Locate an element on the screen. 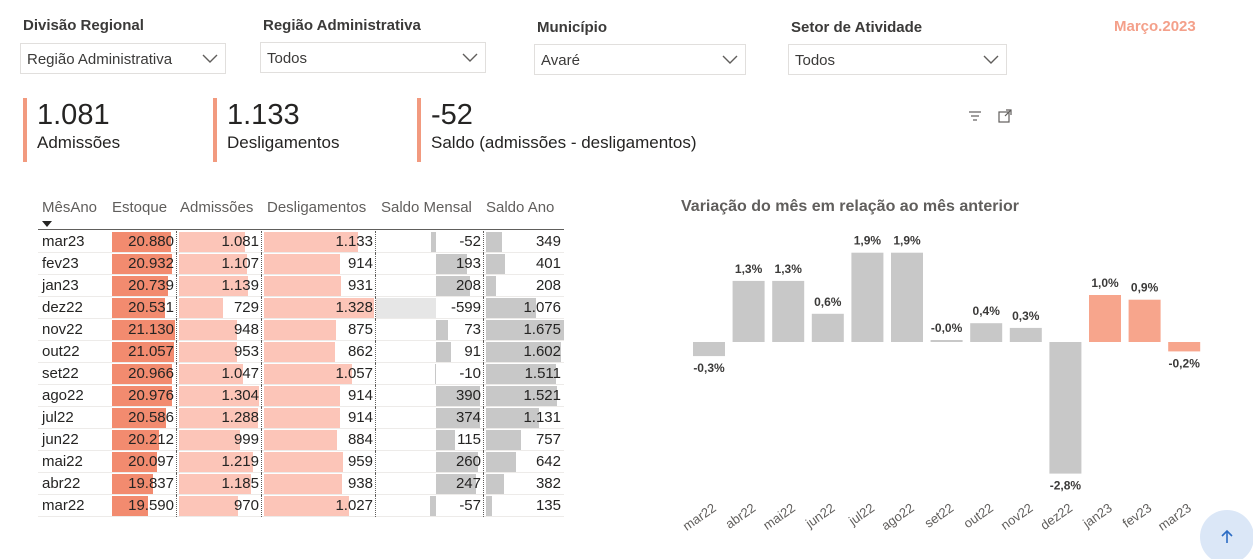  cell-admissoes: 1.081 is located at coordinates (219, 242).